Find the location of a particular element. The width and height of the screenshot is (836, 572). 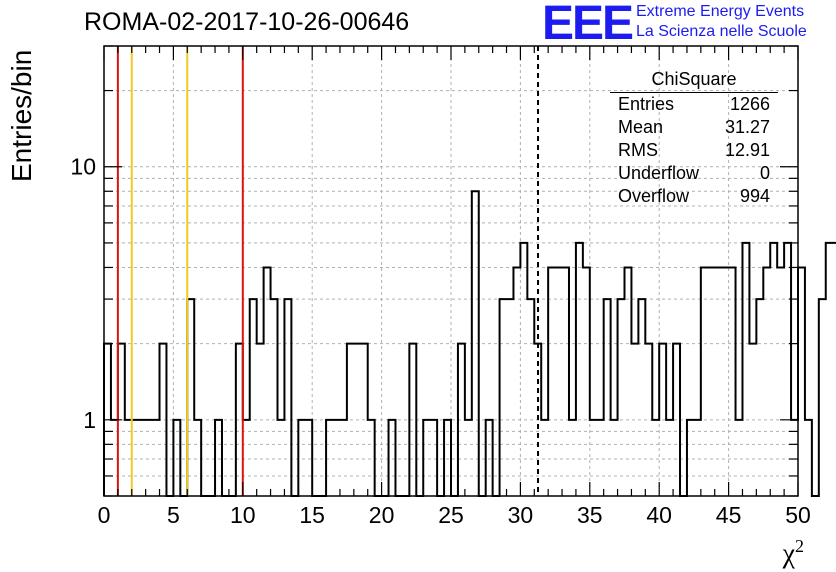

x-tick-label: 50 is located at coordinates (798, 515).